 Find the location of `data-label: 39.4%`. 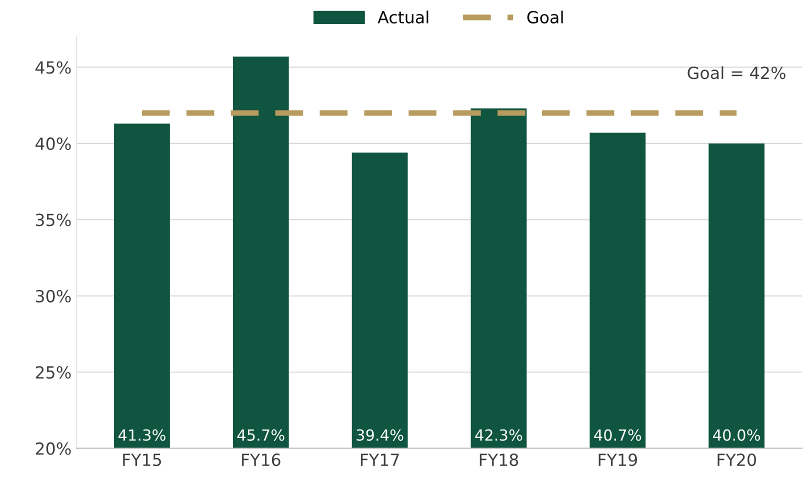

data-label: 39.4% is located at coordinates (380, 435).